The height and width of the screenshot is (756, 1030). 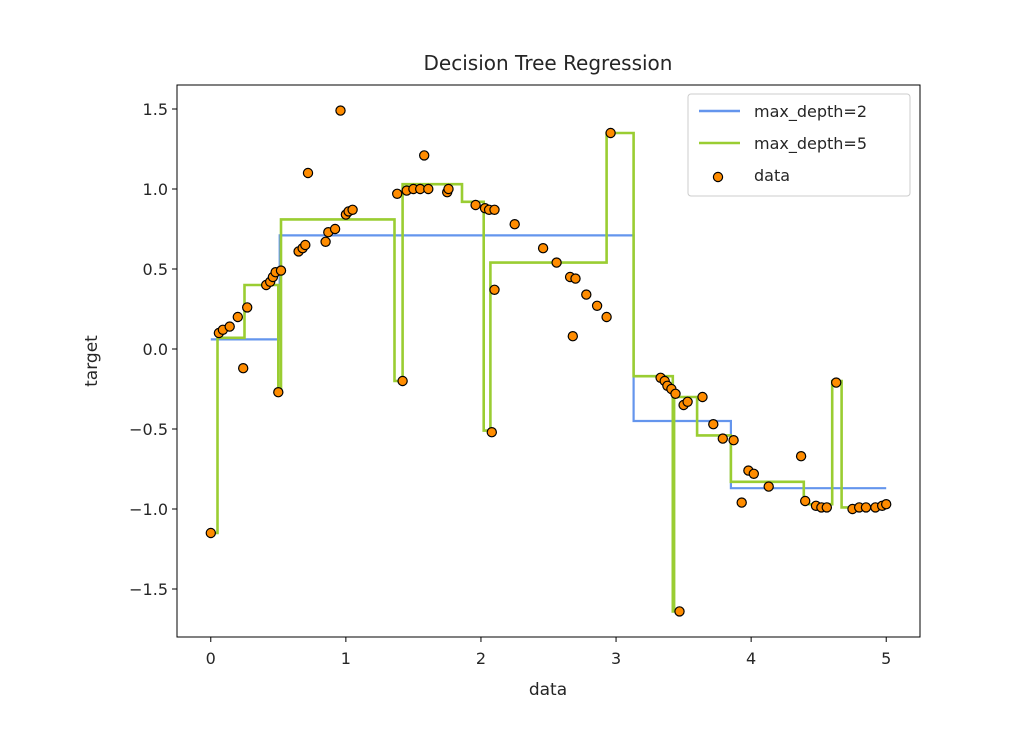 I want to click on y-axis-ticks: 1.5 1.0 0.5 0.0 −0.5 −1.0 −1.5, so click(x=153, y=349).